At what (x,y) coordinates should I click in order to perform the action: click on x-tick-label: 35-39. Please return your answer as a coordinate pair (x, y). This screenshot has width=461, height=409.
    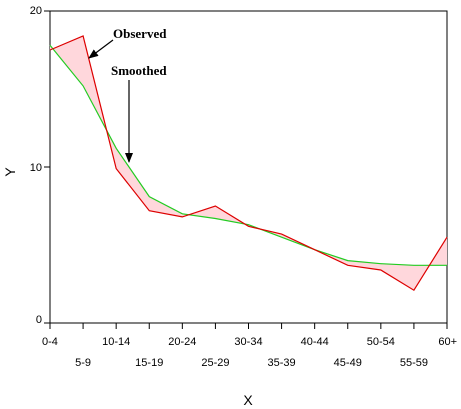
    Looking at the image, I should click on (282, 363).